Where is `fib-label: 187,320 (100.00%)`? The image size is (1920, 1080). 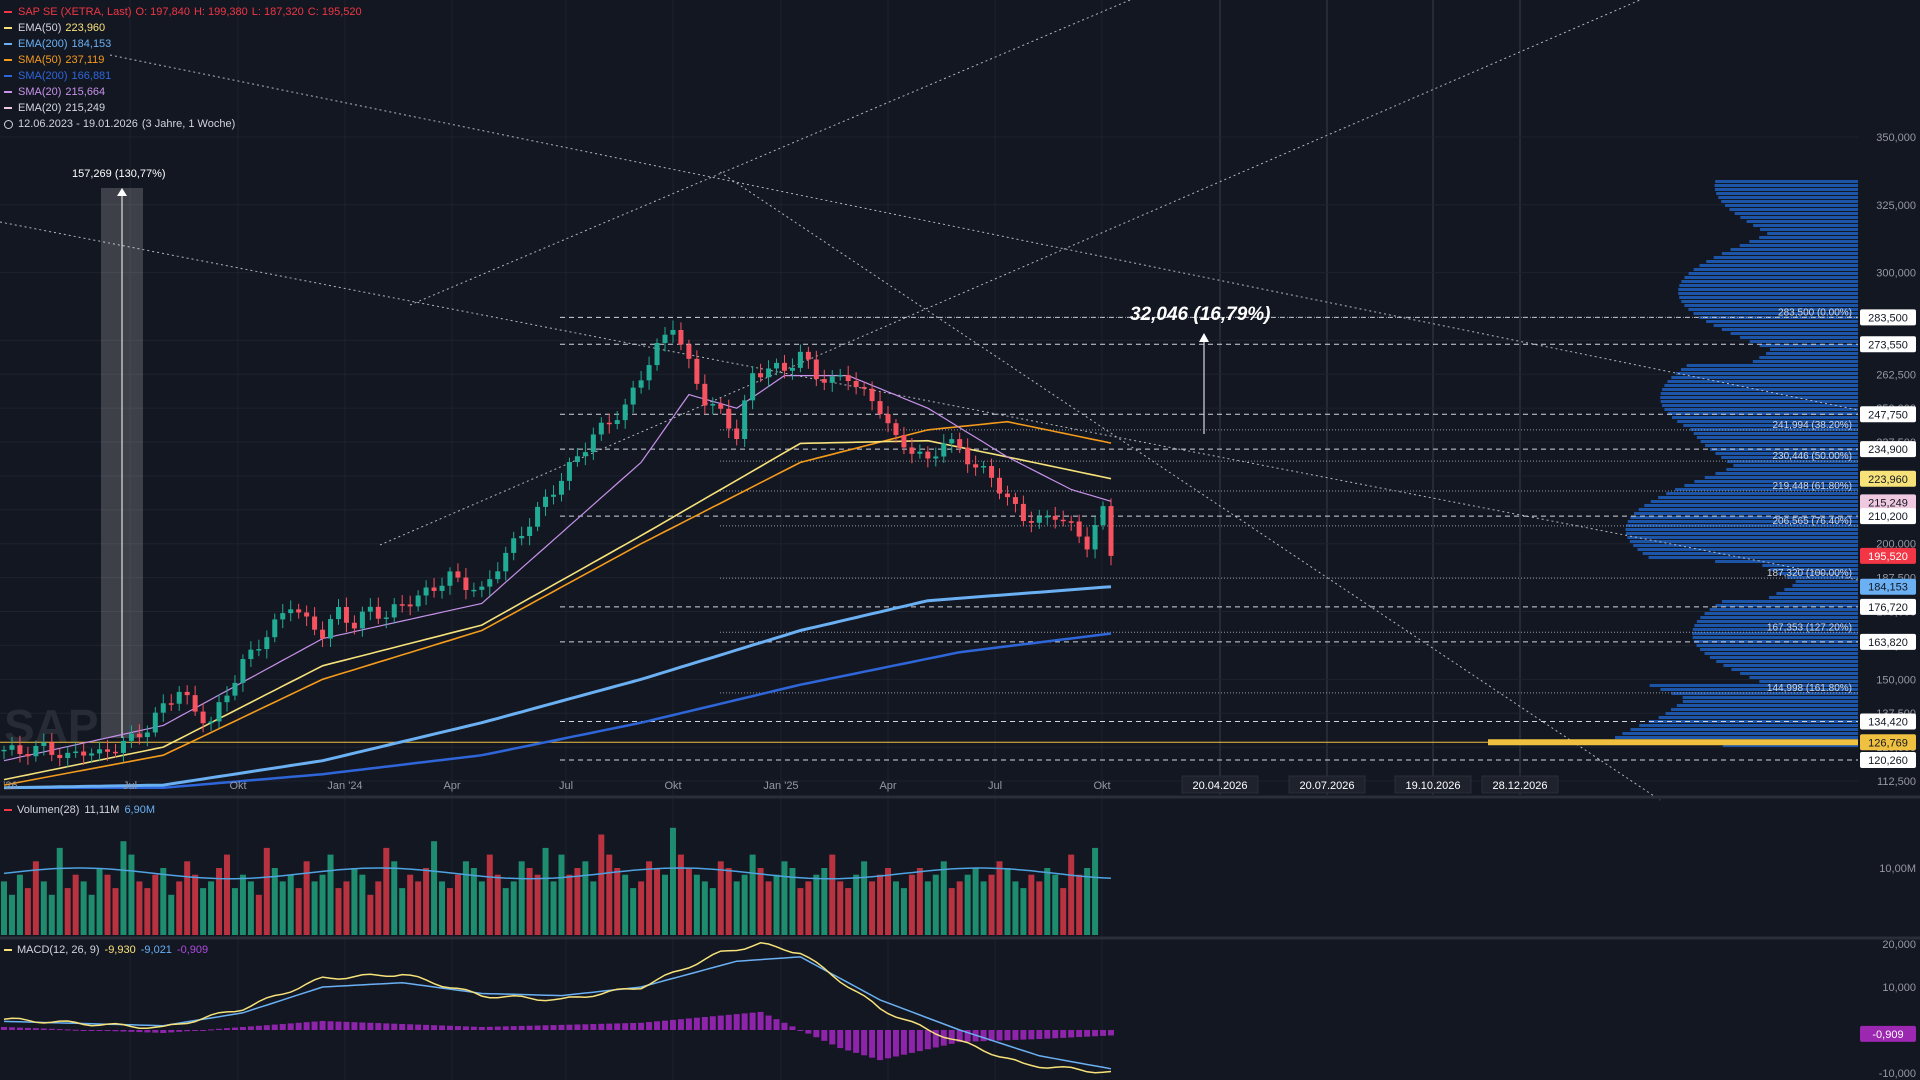 fib-label: 187,320 (100.00%) is located at coordinates (1809, 573).